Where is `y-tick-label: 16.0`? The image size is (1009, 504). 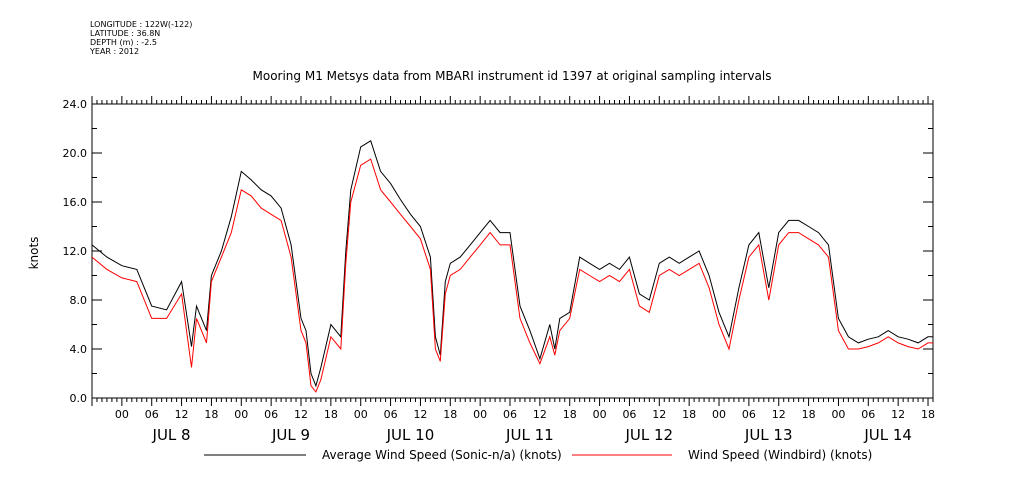 y-tick-label: 16.0 is located at coordinates (75, 202).